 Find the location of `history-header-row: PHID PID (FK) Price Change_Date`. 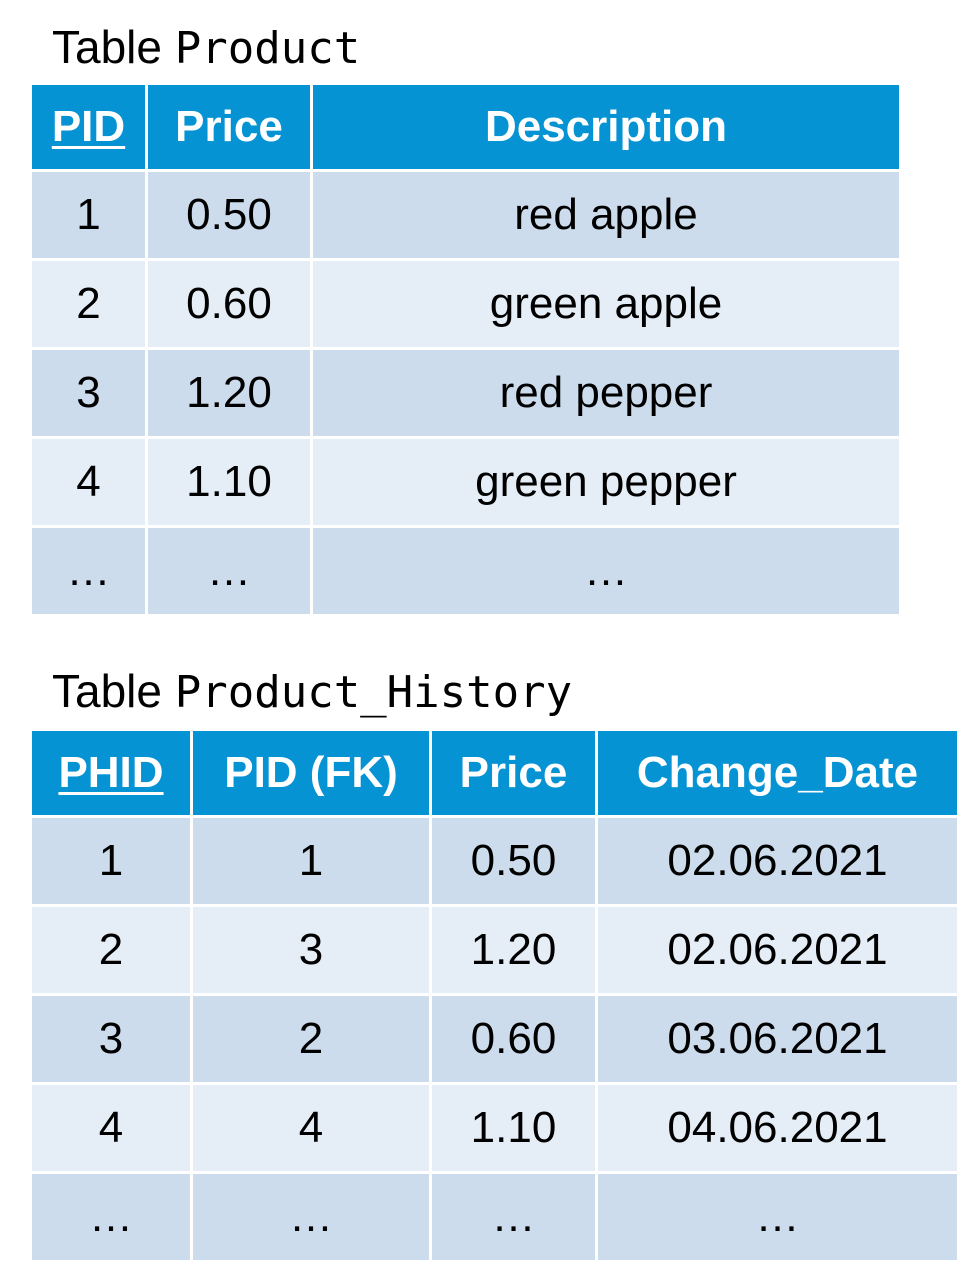

history-header-row: PHID PID (FK) Price Change_Date is located at coordinates (494, 773).